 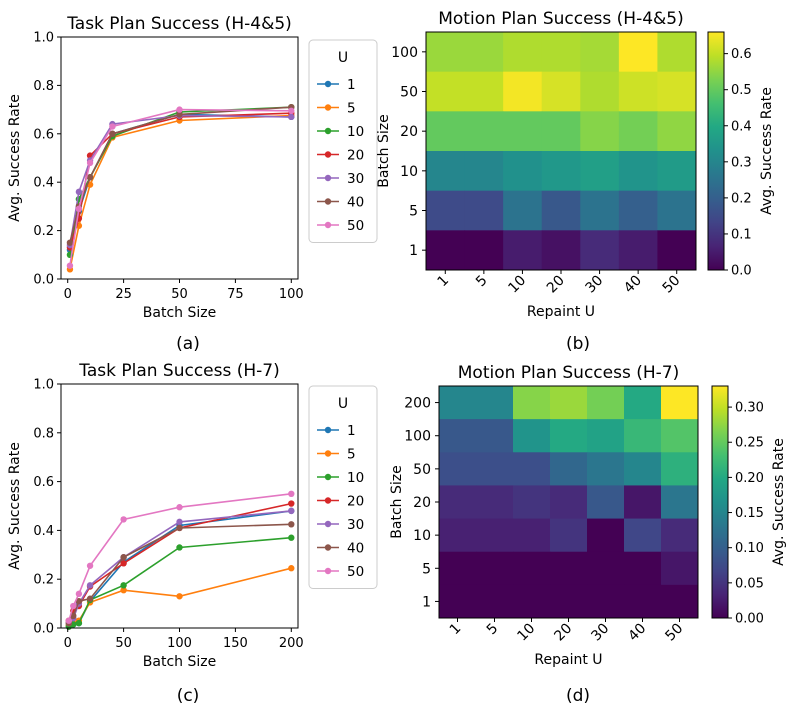 What do you see at coordinates (741, 234) in the screenshot?
I see `colorbar-tick-label: 0.1` at bounding box center [741, 234].